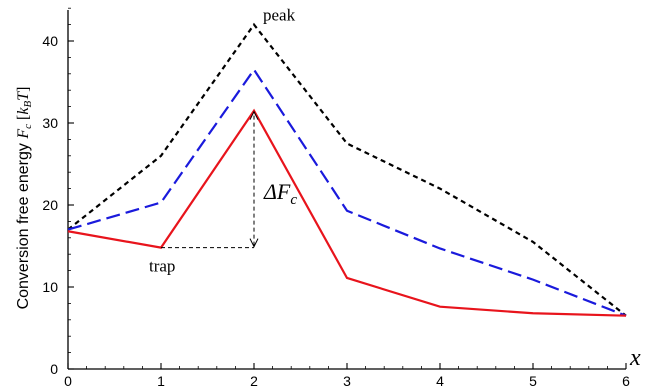 This screenshot has width=649, height=392. I want to click on y-axis-label: Conversion free energy Fc [kBT], so click(24, 198).